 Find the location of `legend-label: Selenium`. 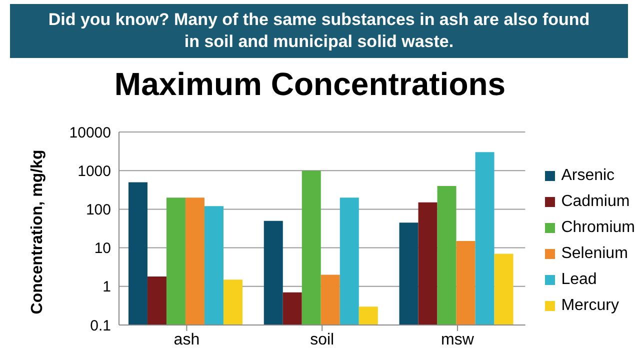

legend-label: Selenium is located at coordinates (594, 254).